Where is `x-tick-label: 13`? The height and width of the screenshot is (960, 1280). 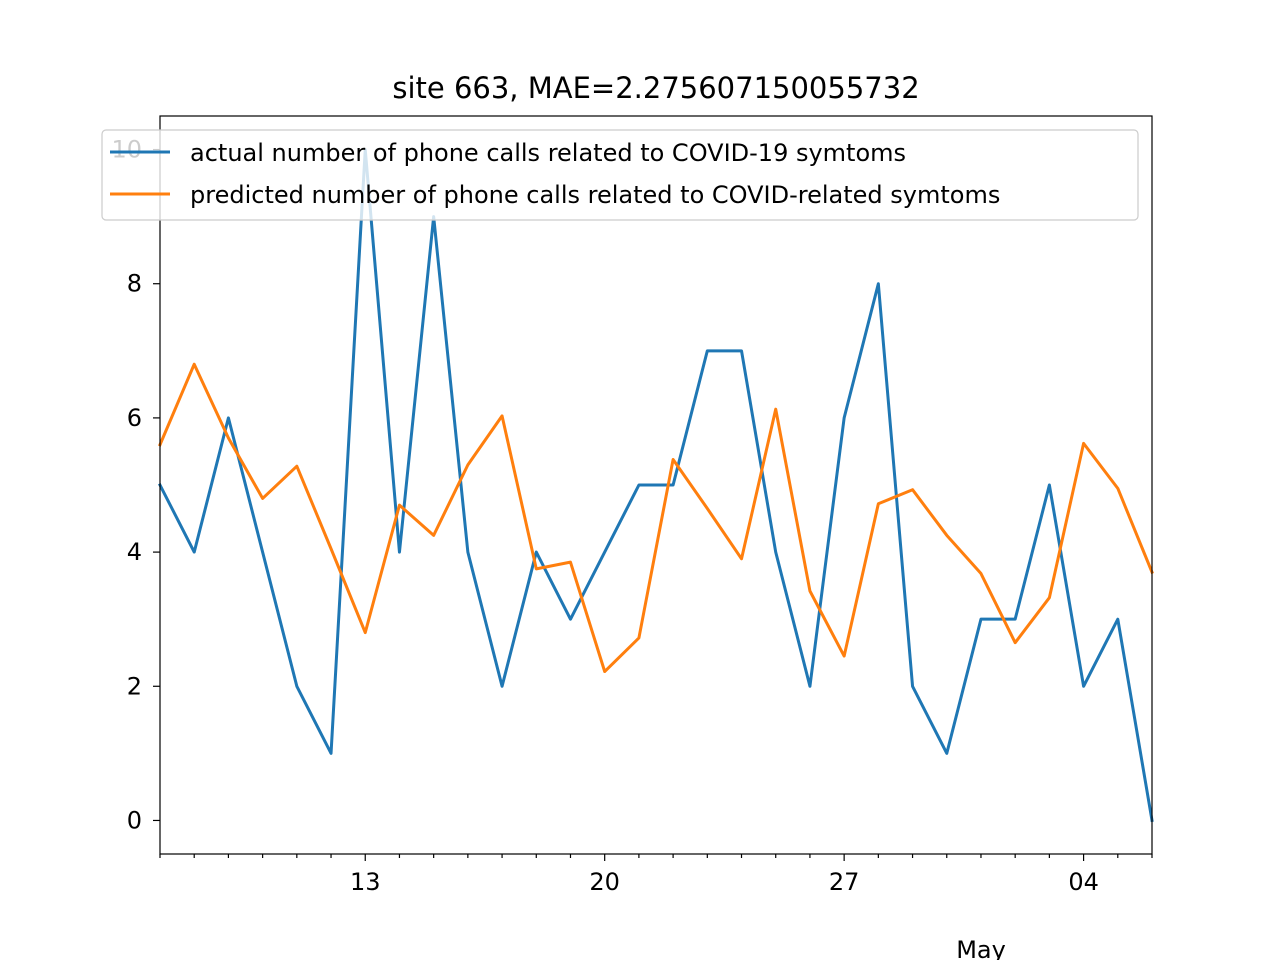 x-tick-label: 13 is located at coordinates (365, 882).